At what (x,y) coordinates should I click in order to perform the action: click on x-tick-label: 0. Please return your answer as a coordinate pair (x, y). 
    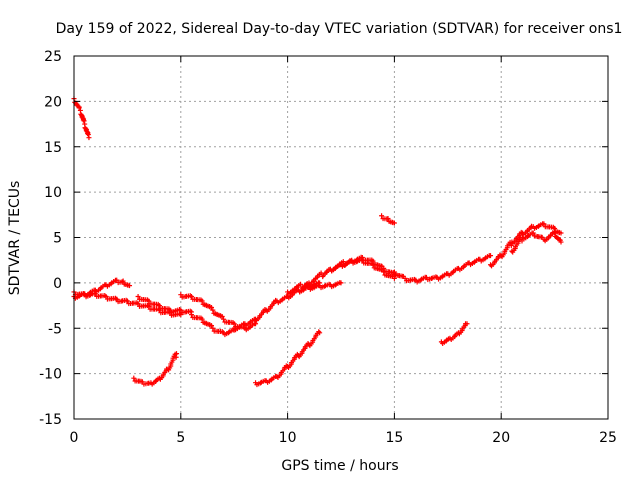
    Looking at the image, I should click on (74, 438).